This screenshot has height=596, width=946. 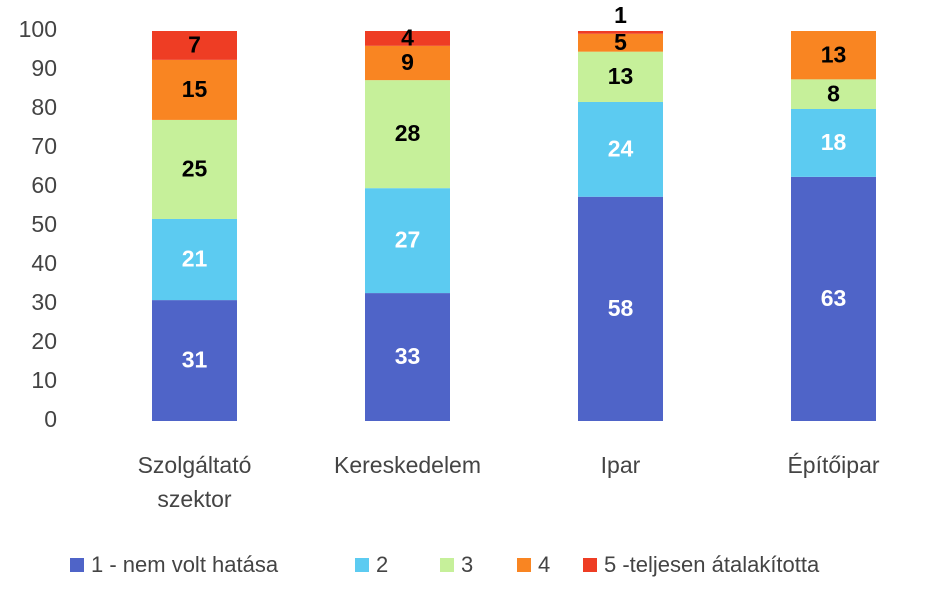 I want to click on y-tick-label: 20, so click(x=44, y=341).